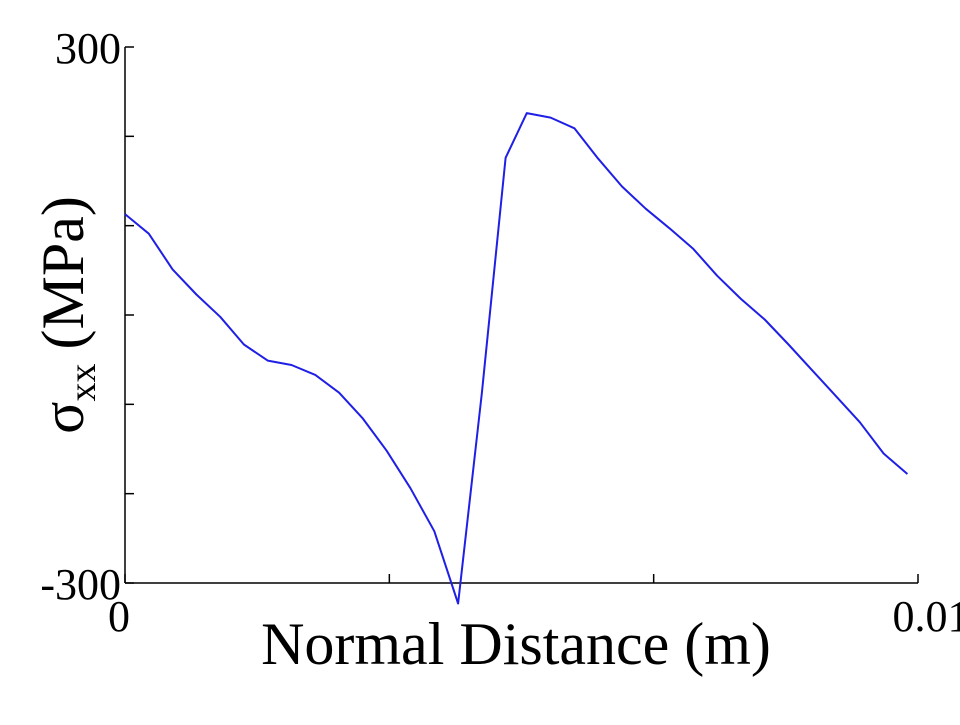 This screenshot has width=960, height=725. I want to click on y-tick-label: 300, so click(88, 48).